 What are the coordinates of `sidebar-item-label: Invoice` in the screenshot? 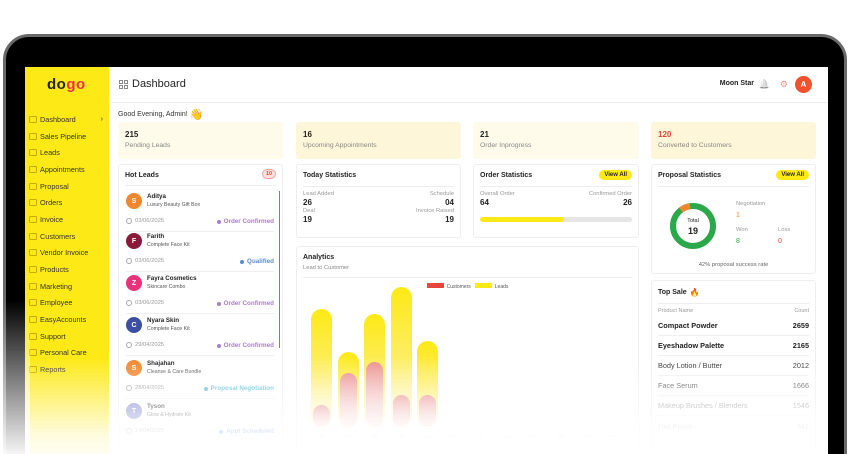 It's located at (52, 219).